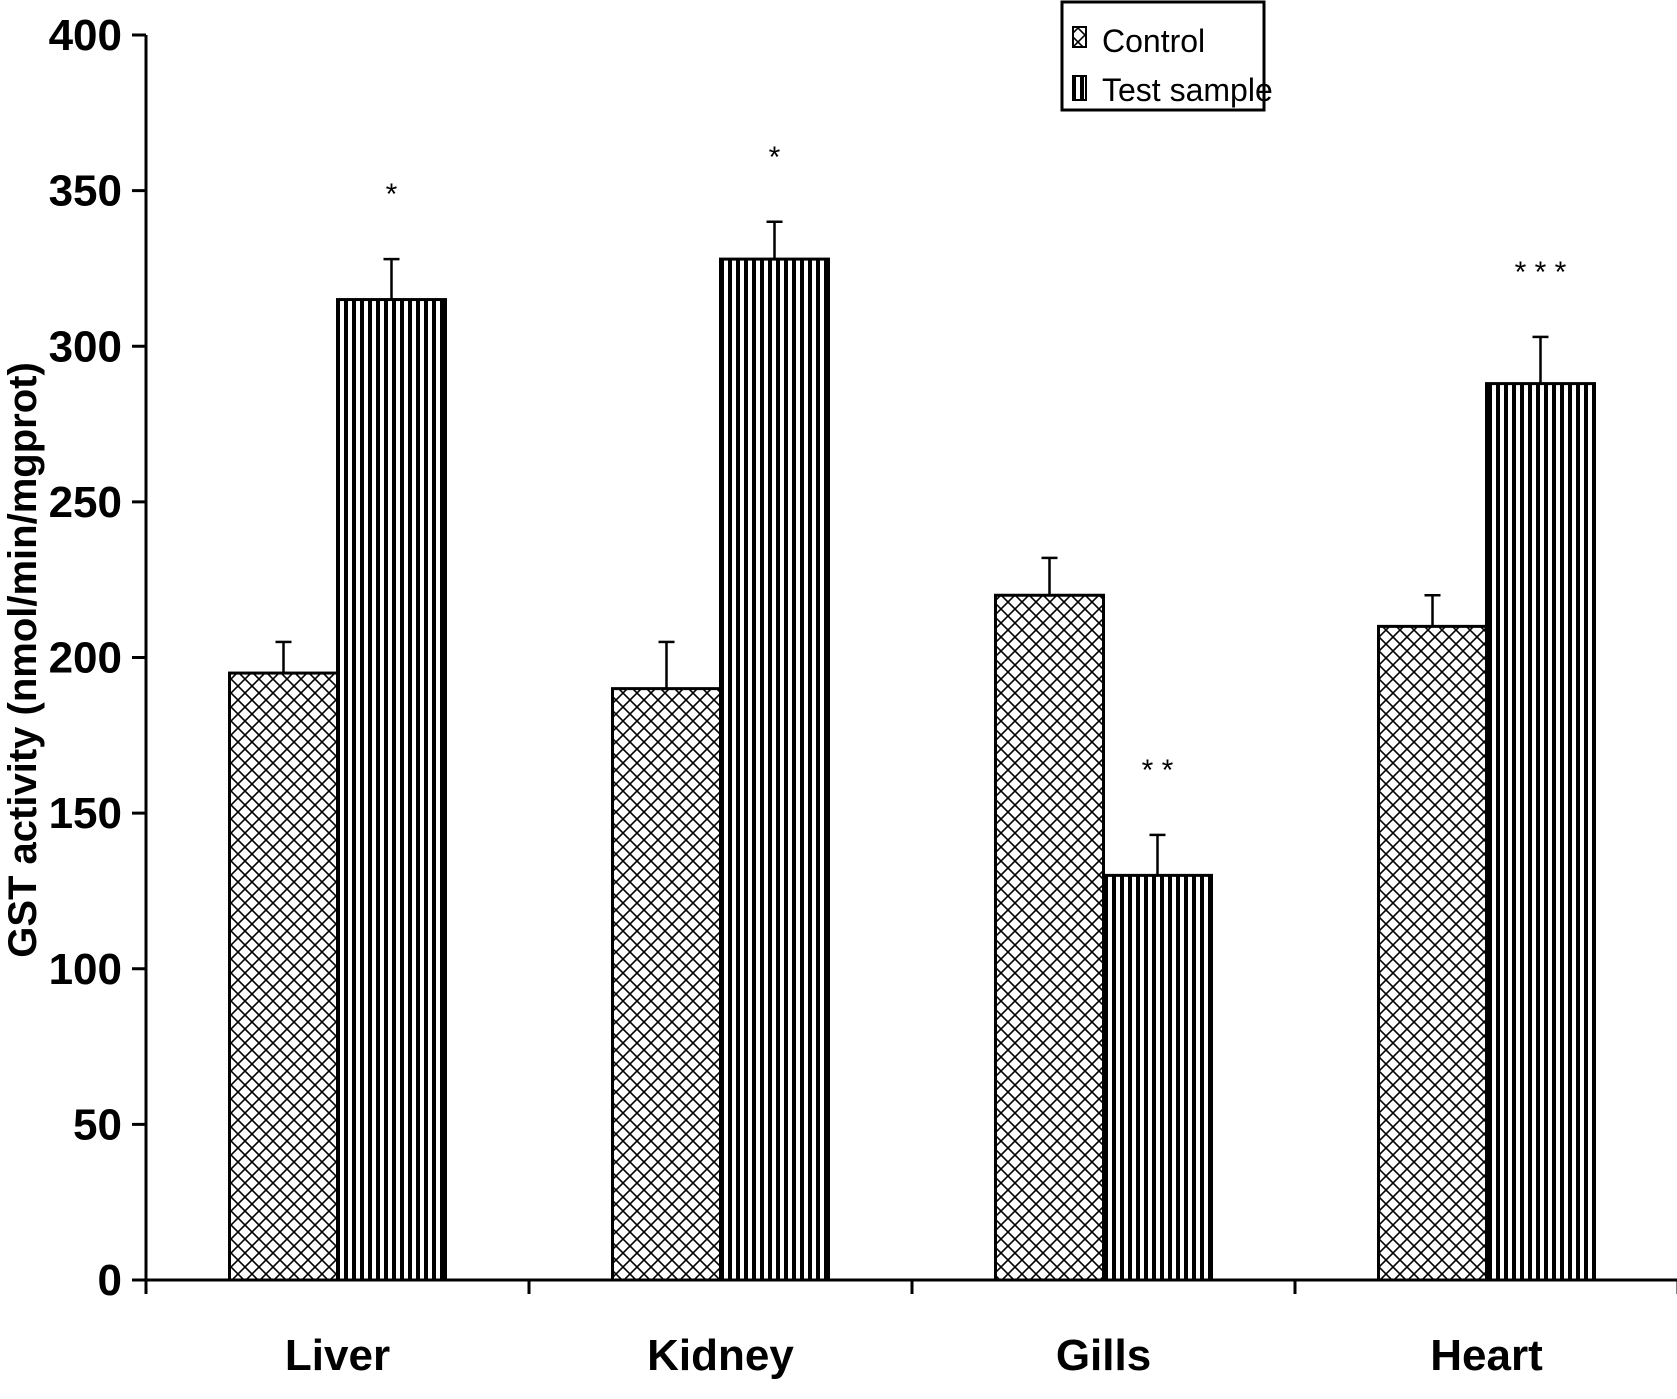 Image resolution: width=1677 pixels, height=1399 pixels. I want to click on x-tick-label: Heart, so click(1486, 1355).